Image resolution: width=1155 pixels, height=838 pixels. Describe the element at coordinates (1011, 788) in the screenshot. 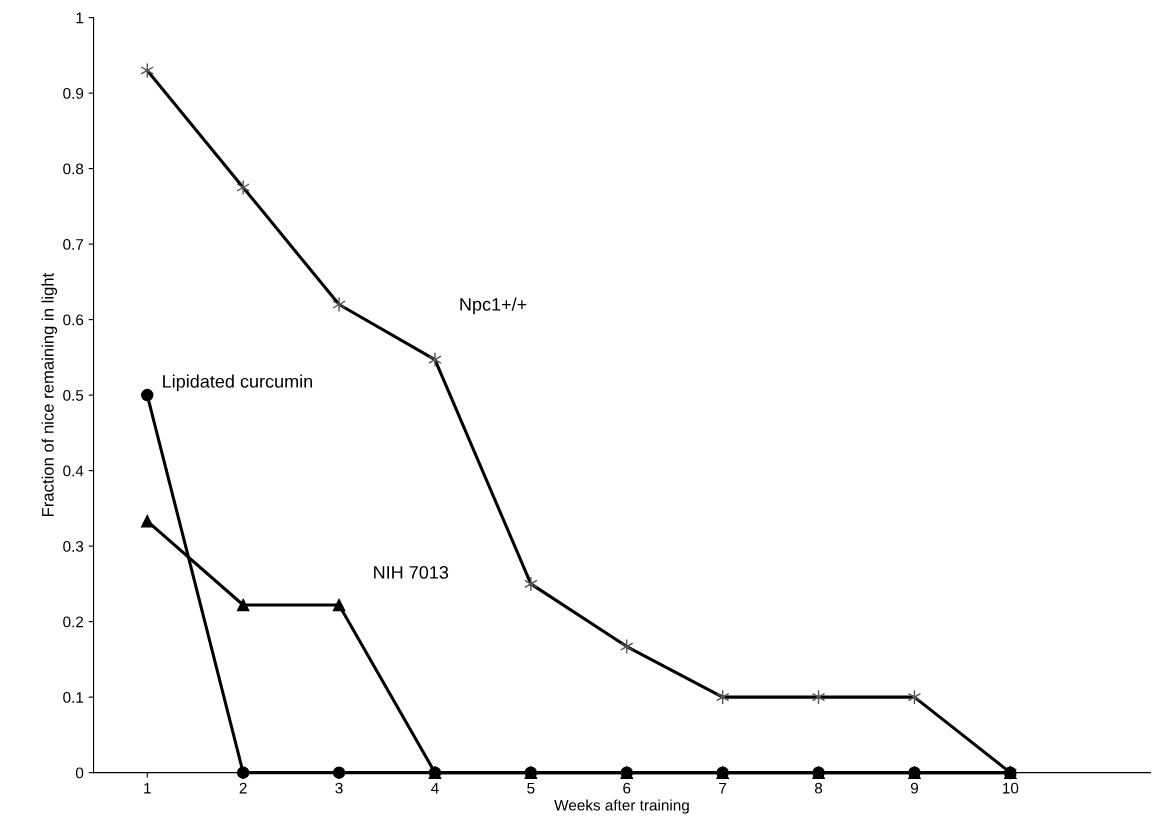

I see `x-tick-label: 10` at that location.